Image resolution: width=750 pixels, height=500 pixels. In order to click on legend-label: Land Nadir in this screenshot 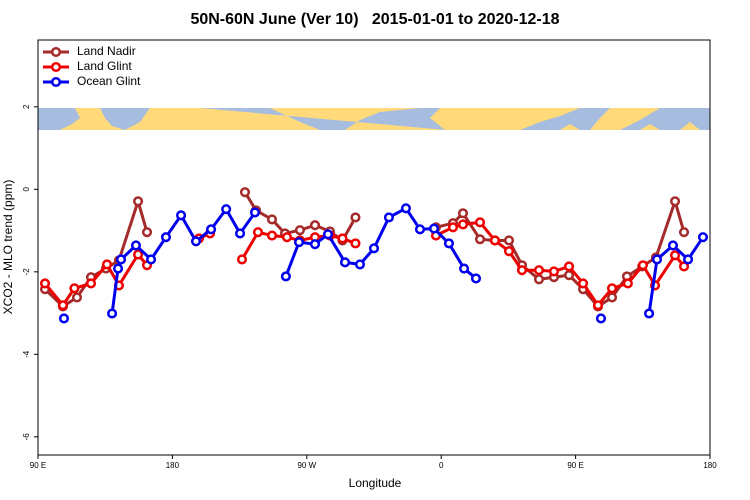, I will do `click(106, 51)`.